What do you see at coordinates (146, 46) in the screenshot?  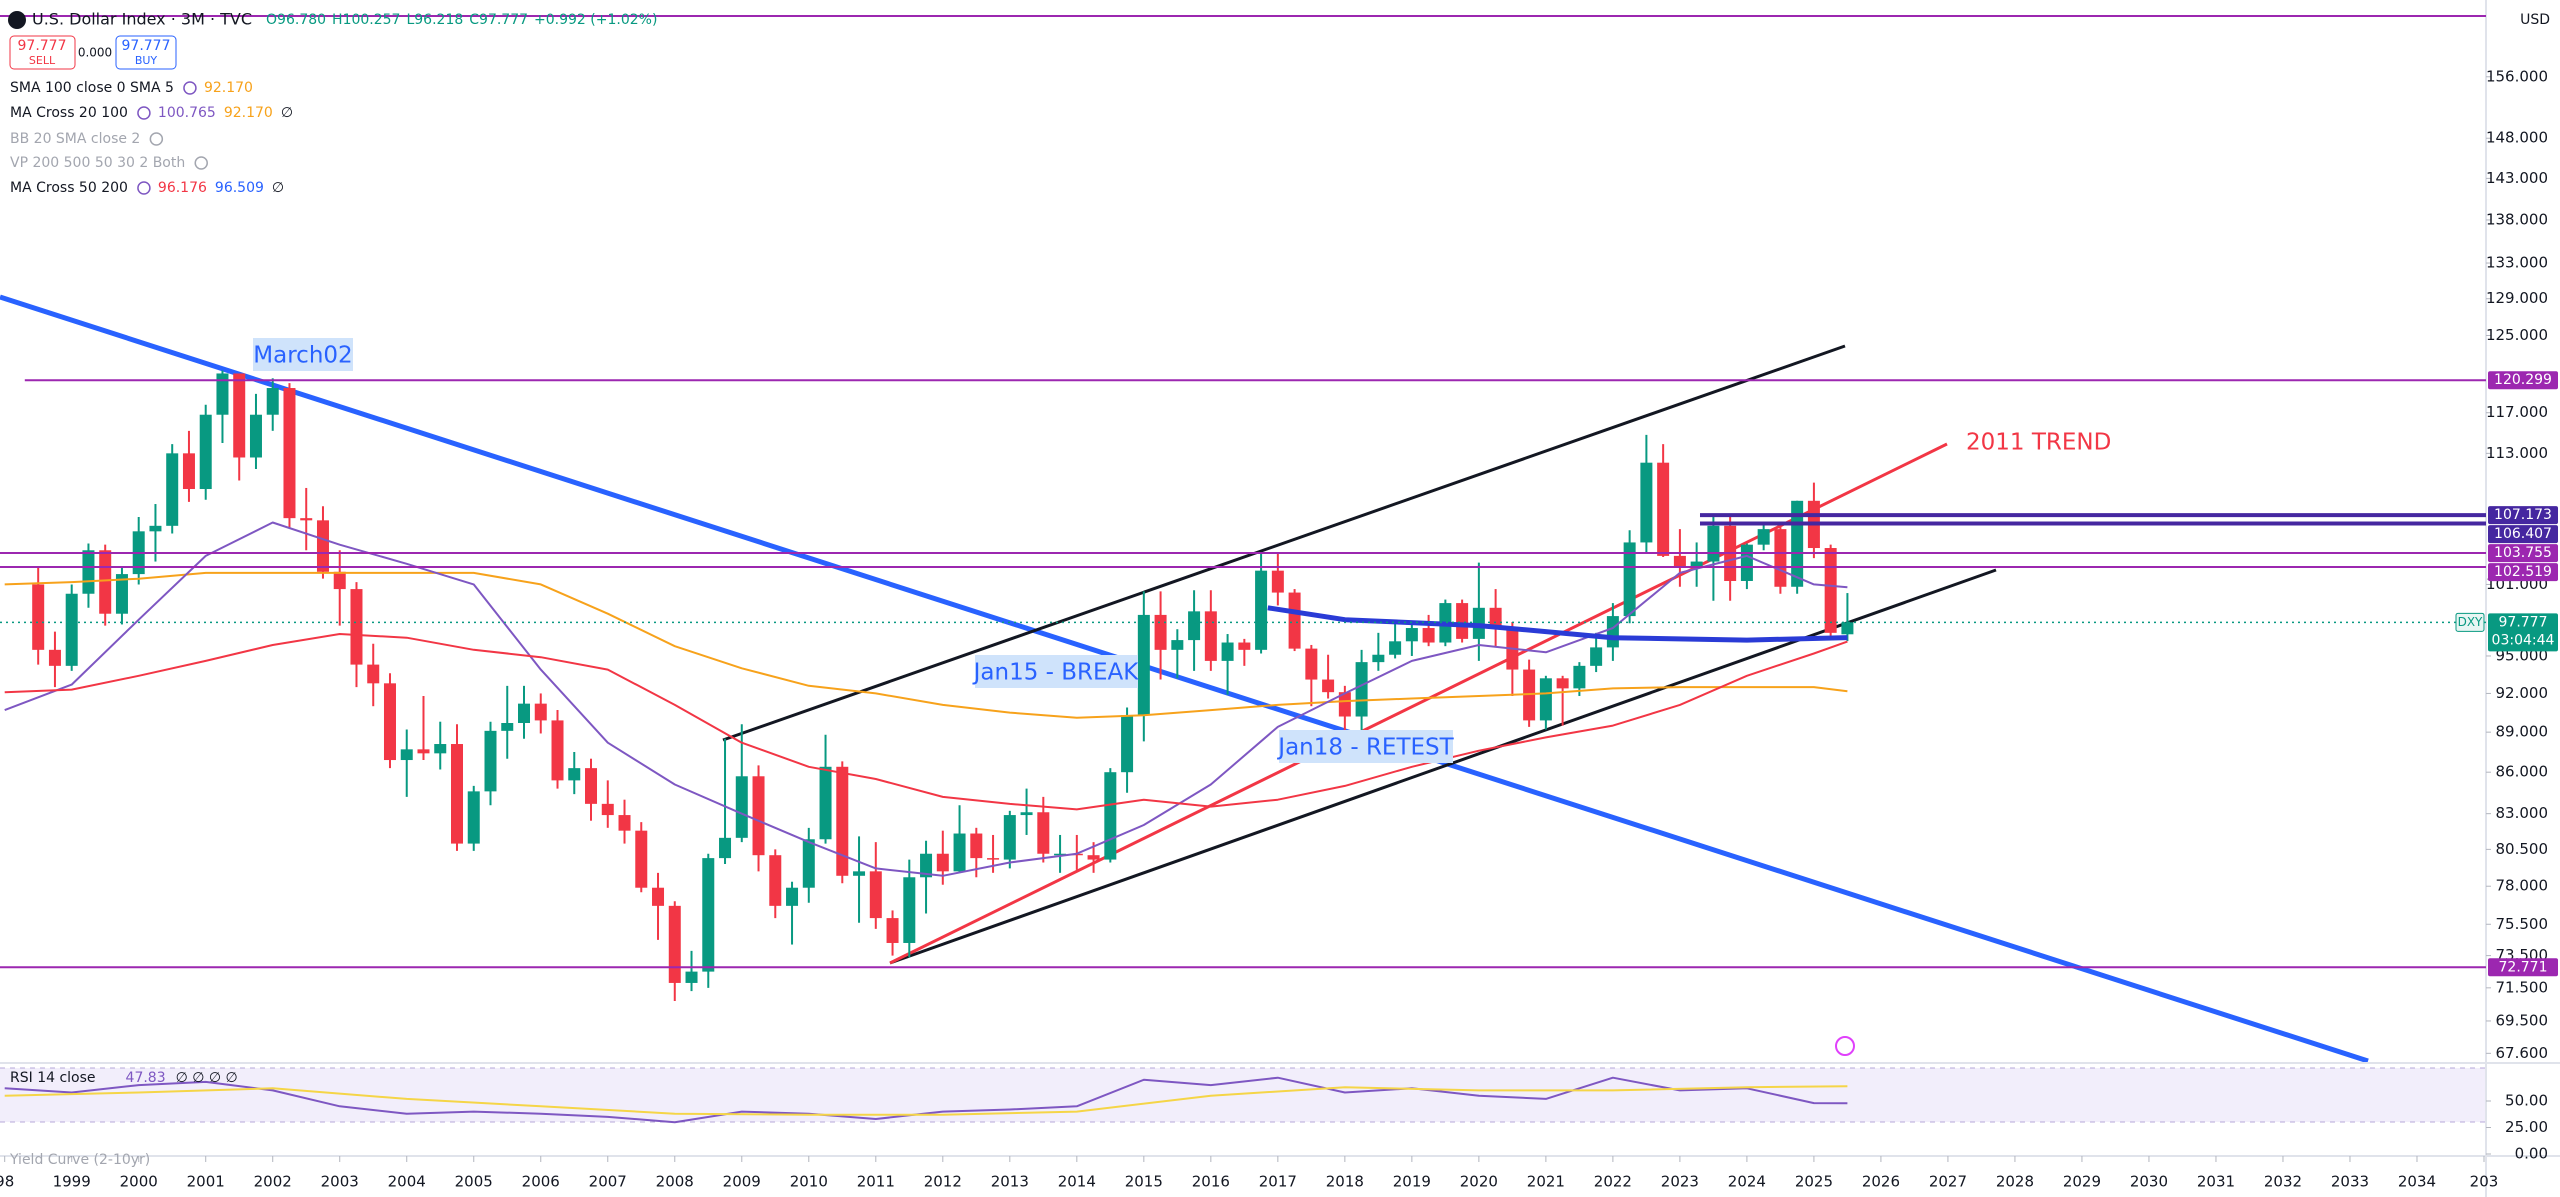 I see `buy-price: 97.777` at bounding box center [146, 46].